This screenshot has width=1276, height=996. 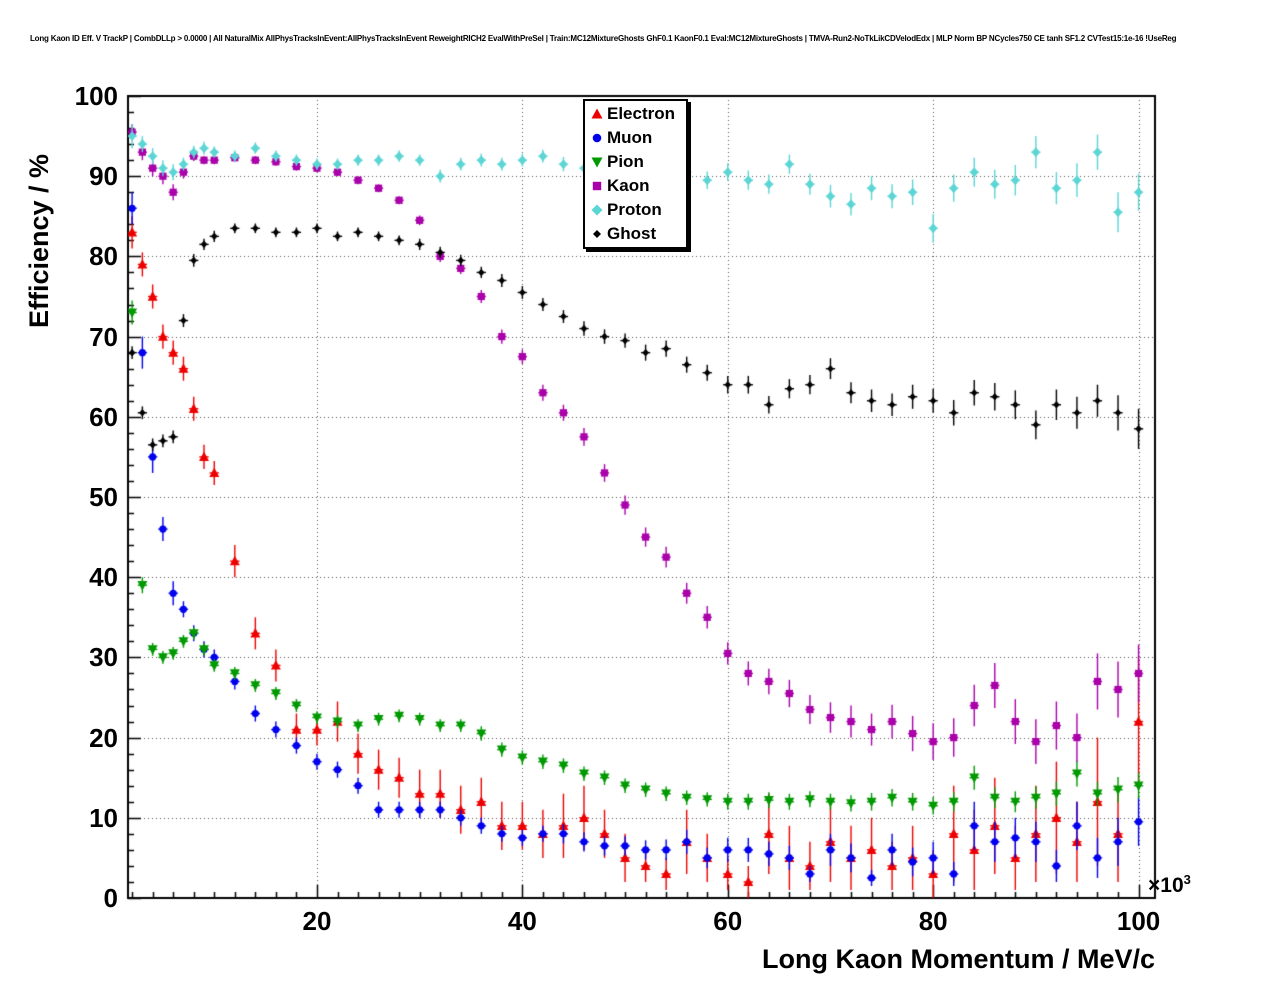 What do you see at coordinates (597, 186) in the screenshot?
I see `kaon-marker-icon` at bounding box center [597, 186].